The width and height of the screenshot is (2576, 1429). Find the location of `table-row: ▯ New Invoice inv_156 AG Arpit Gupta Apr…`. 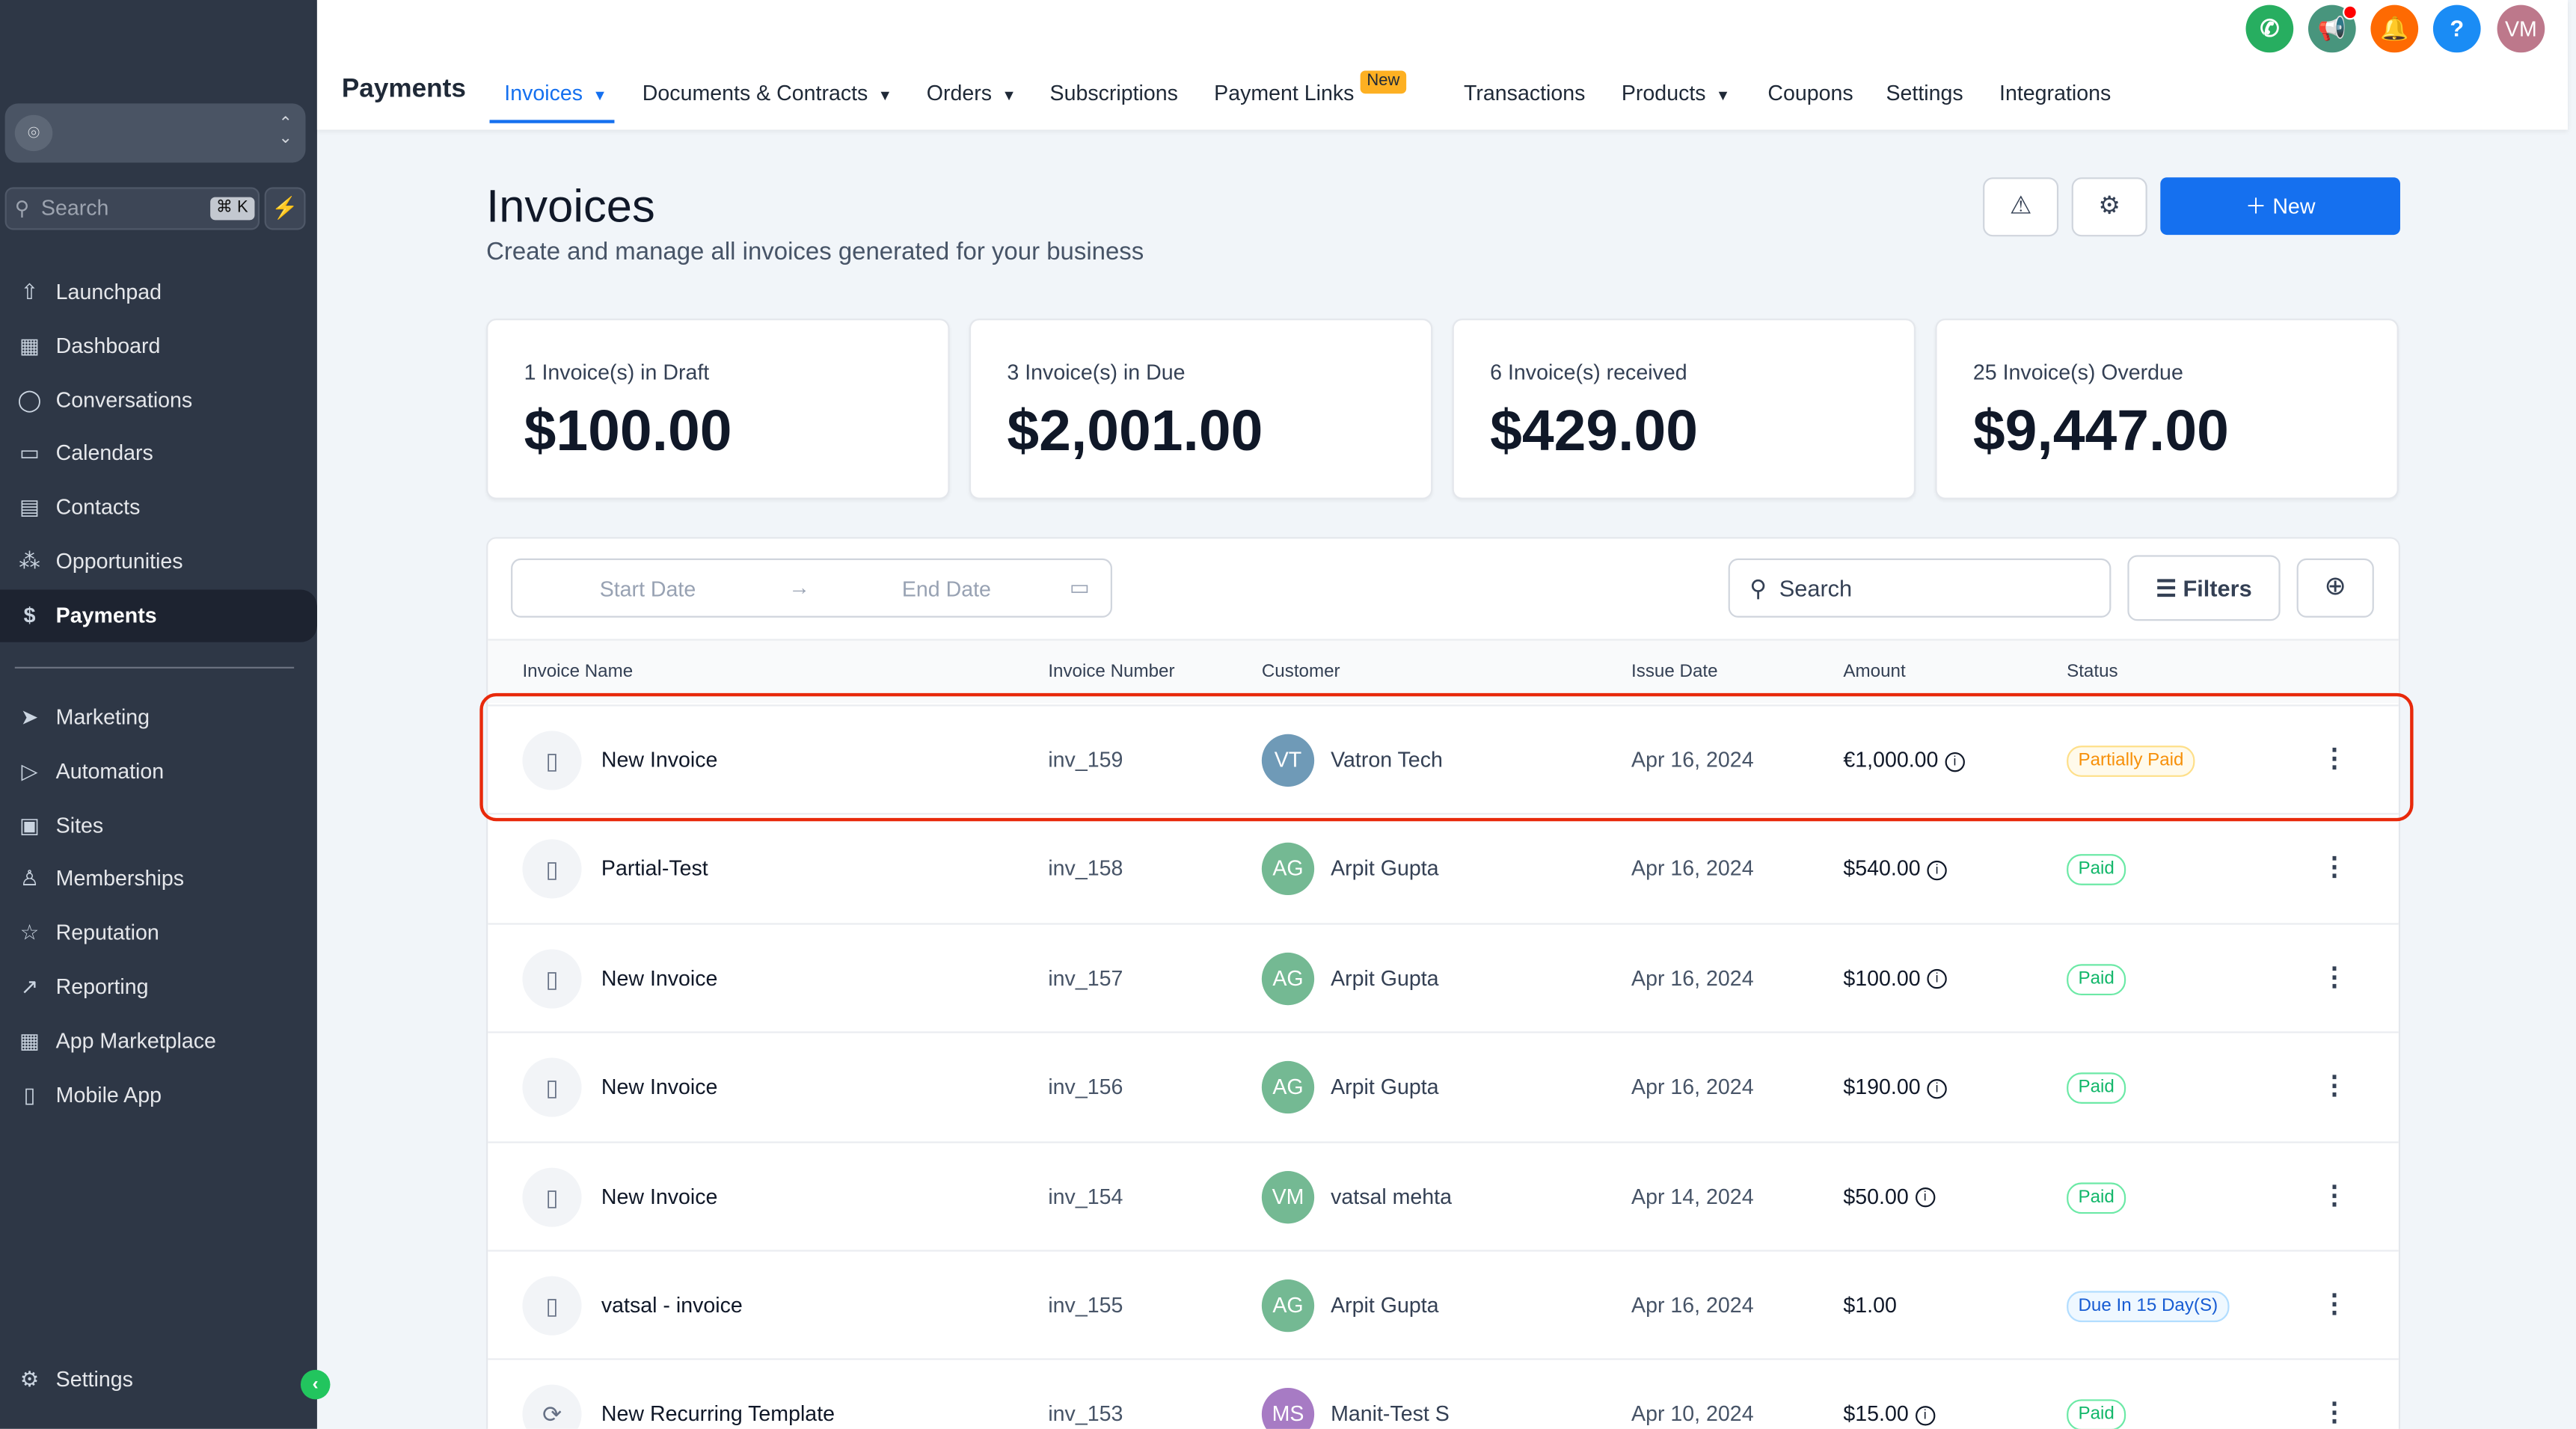

table-row: ▯ New Invoice inv_156 AG Arpit Gupta Apr… is located at coordinates (1443, 1085).